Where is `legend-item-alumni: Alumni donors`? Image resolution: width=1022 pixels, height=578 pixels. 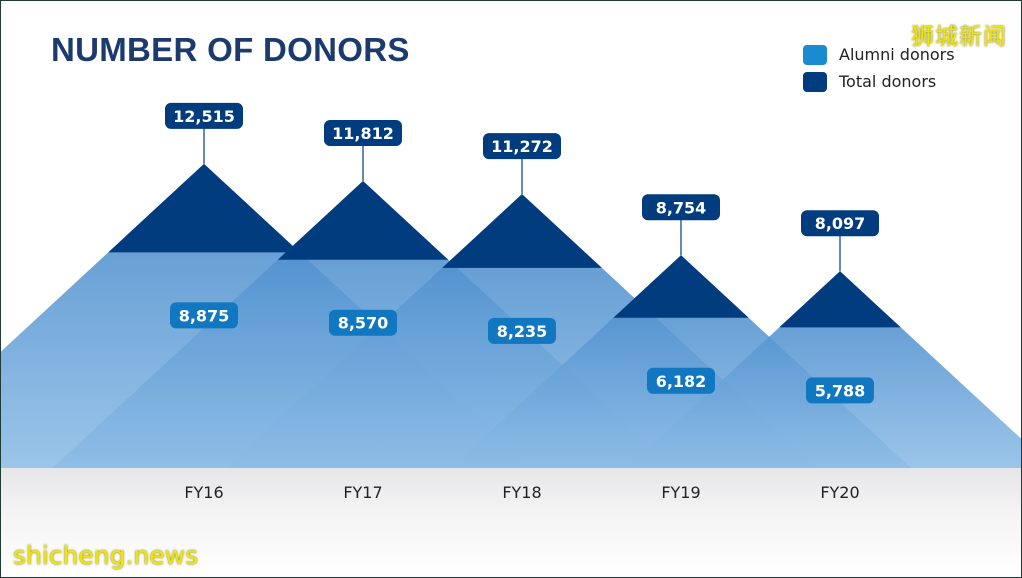 legend-item-alumni: Alumni donors is located at coordinates (879, 54).